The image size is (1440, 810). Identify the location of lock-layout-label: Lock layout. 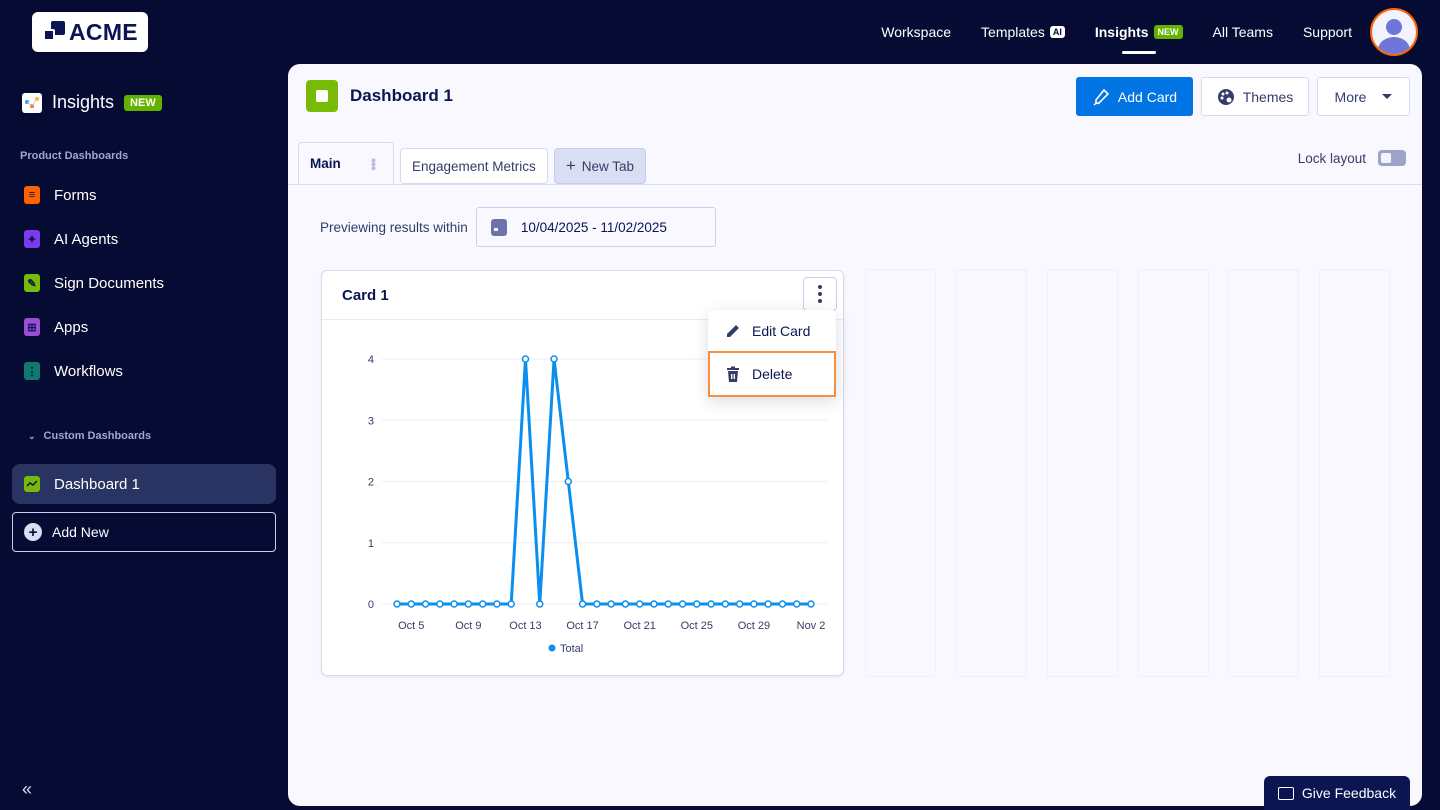
(1331, 158).